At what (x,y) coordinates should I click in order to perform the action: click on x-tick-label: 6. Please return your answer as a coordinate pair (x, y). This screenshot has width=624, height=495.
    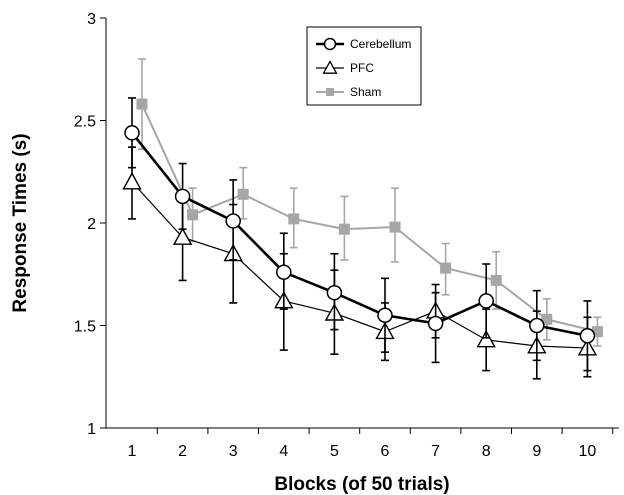
    Looking at the image, I should click on (385, 451).